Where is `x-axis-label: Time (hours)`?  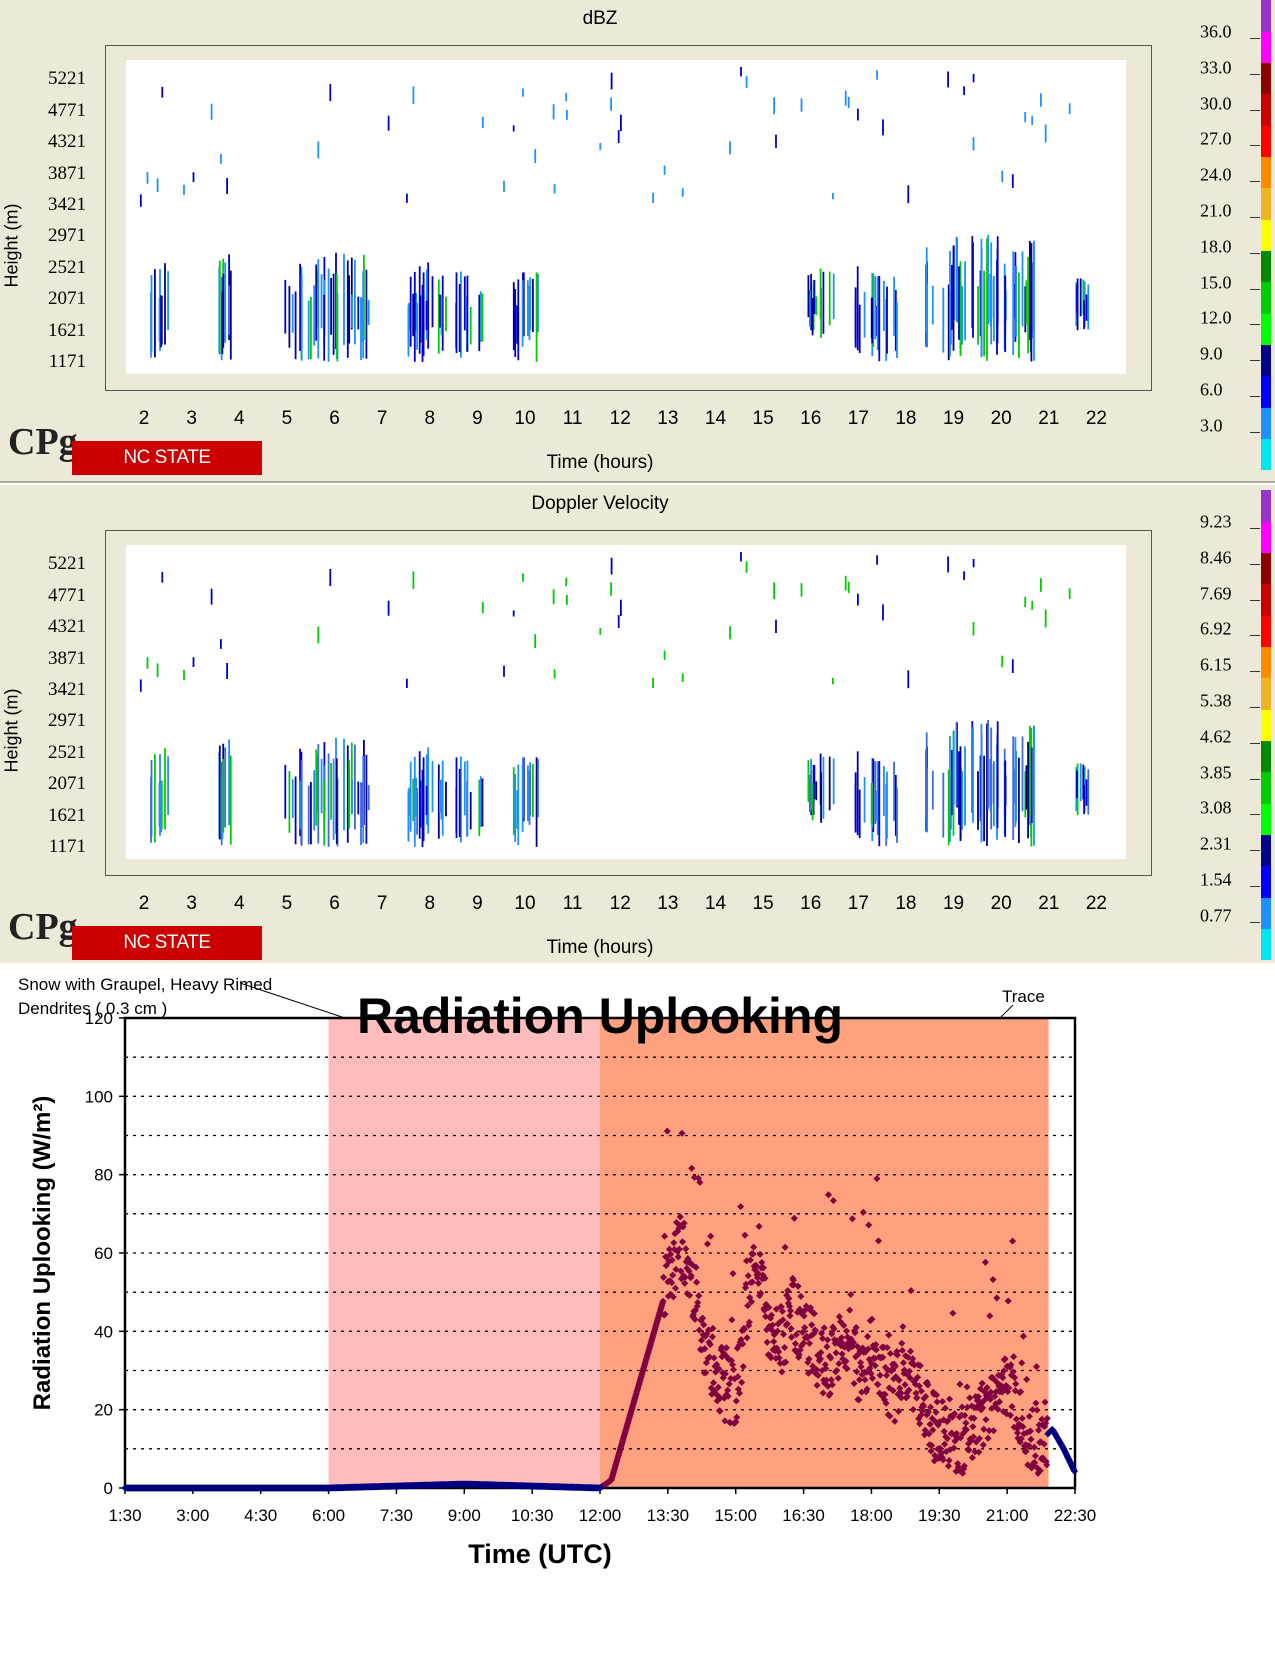 x-axis-label: Time (hours) is located at coordinates (600, 947).